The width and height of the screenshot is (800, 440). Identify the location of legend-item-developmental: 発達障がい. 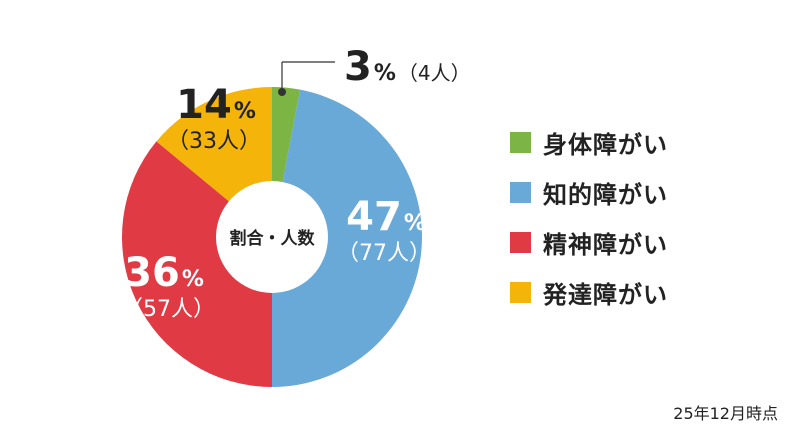
(589, 293).